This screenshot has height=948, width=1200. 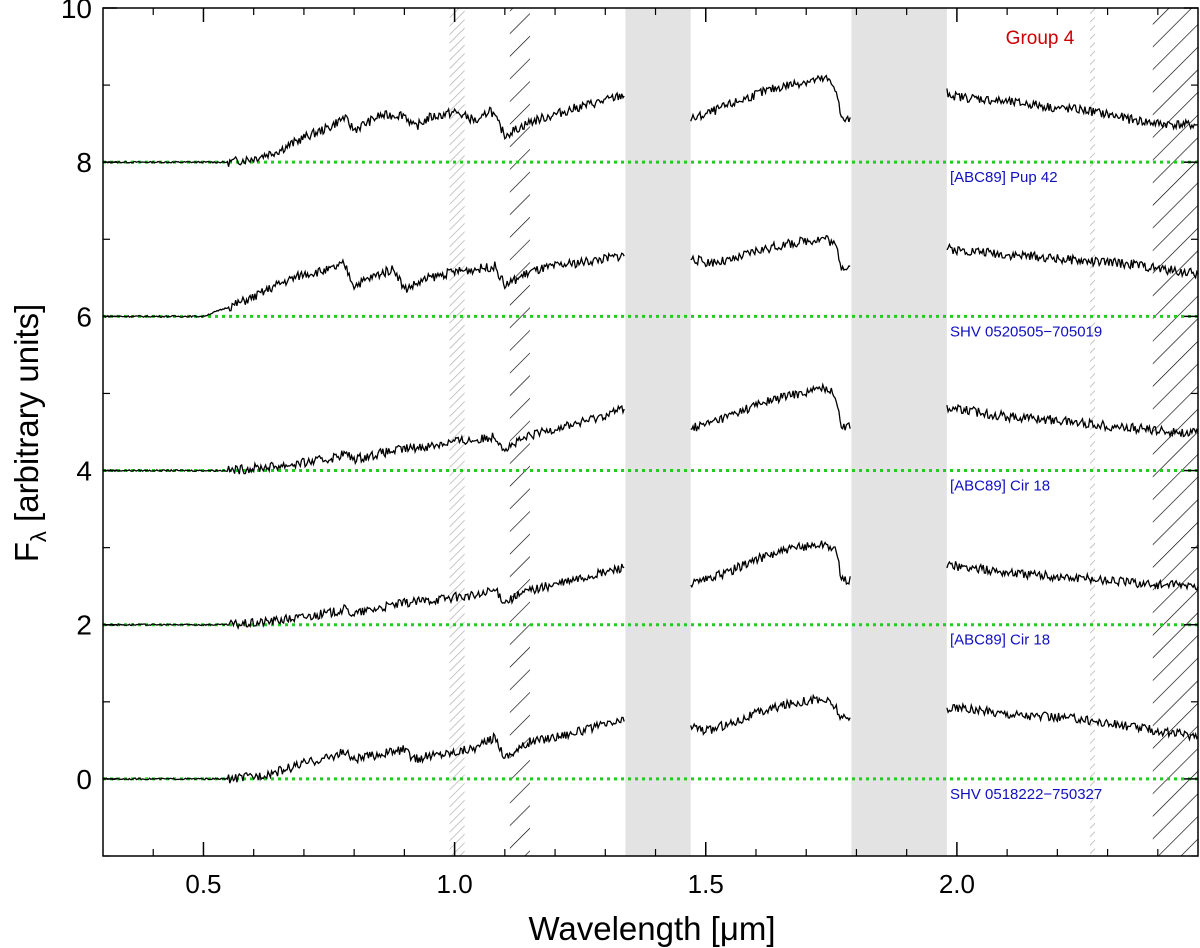 I want to click on y-tick-label-2: 4, so click(x=84, y=471).